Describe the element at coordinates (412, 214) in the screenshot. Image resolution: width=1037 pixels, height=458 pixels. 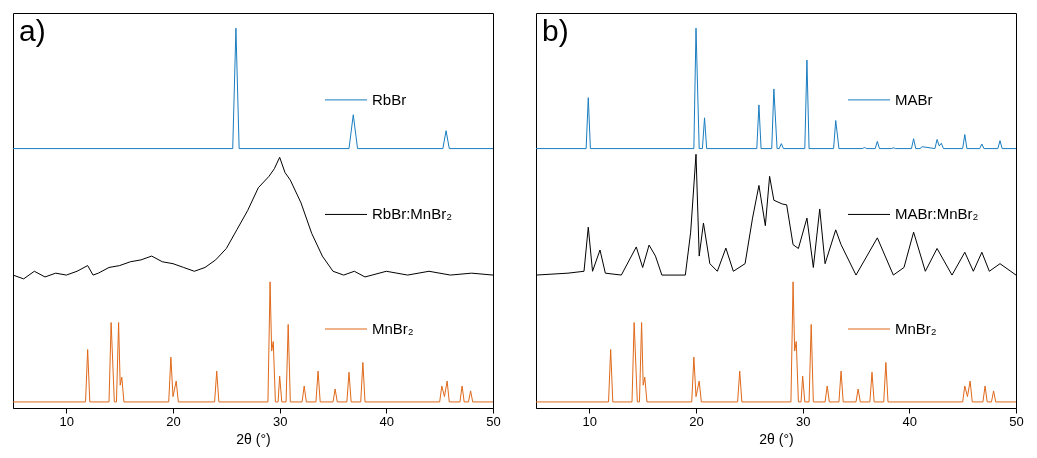
I see `legend-label: RbBr:MnBr₂` at that location.